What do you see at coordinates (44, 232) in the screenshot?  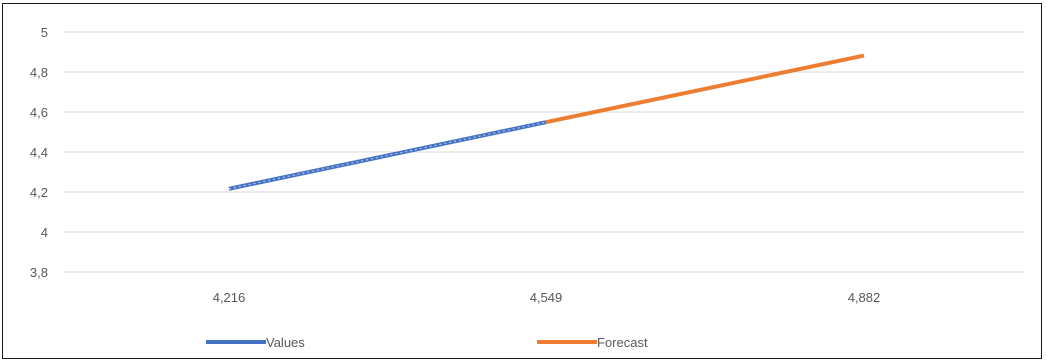 I see `y-tick-label: 4` at bounding box center [44, 232].